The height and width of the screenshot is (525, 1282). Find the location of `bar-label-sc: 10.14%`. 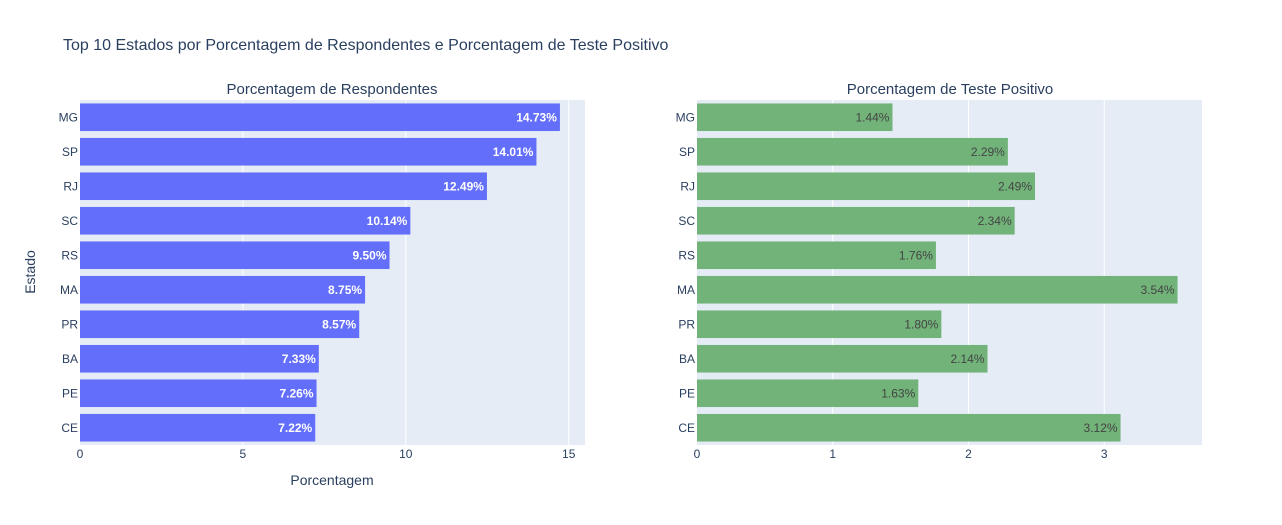

bar-label-sc: 10.14% is located at coordinates (387, 221).